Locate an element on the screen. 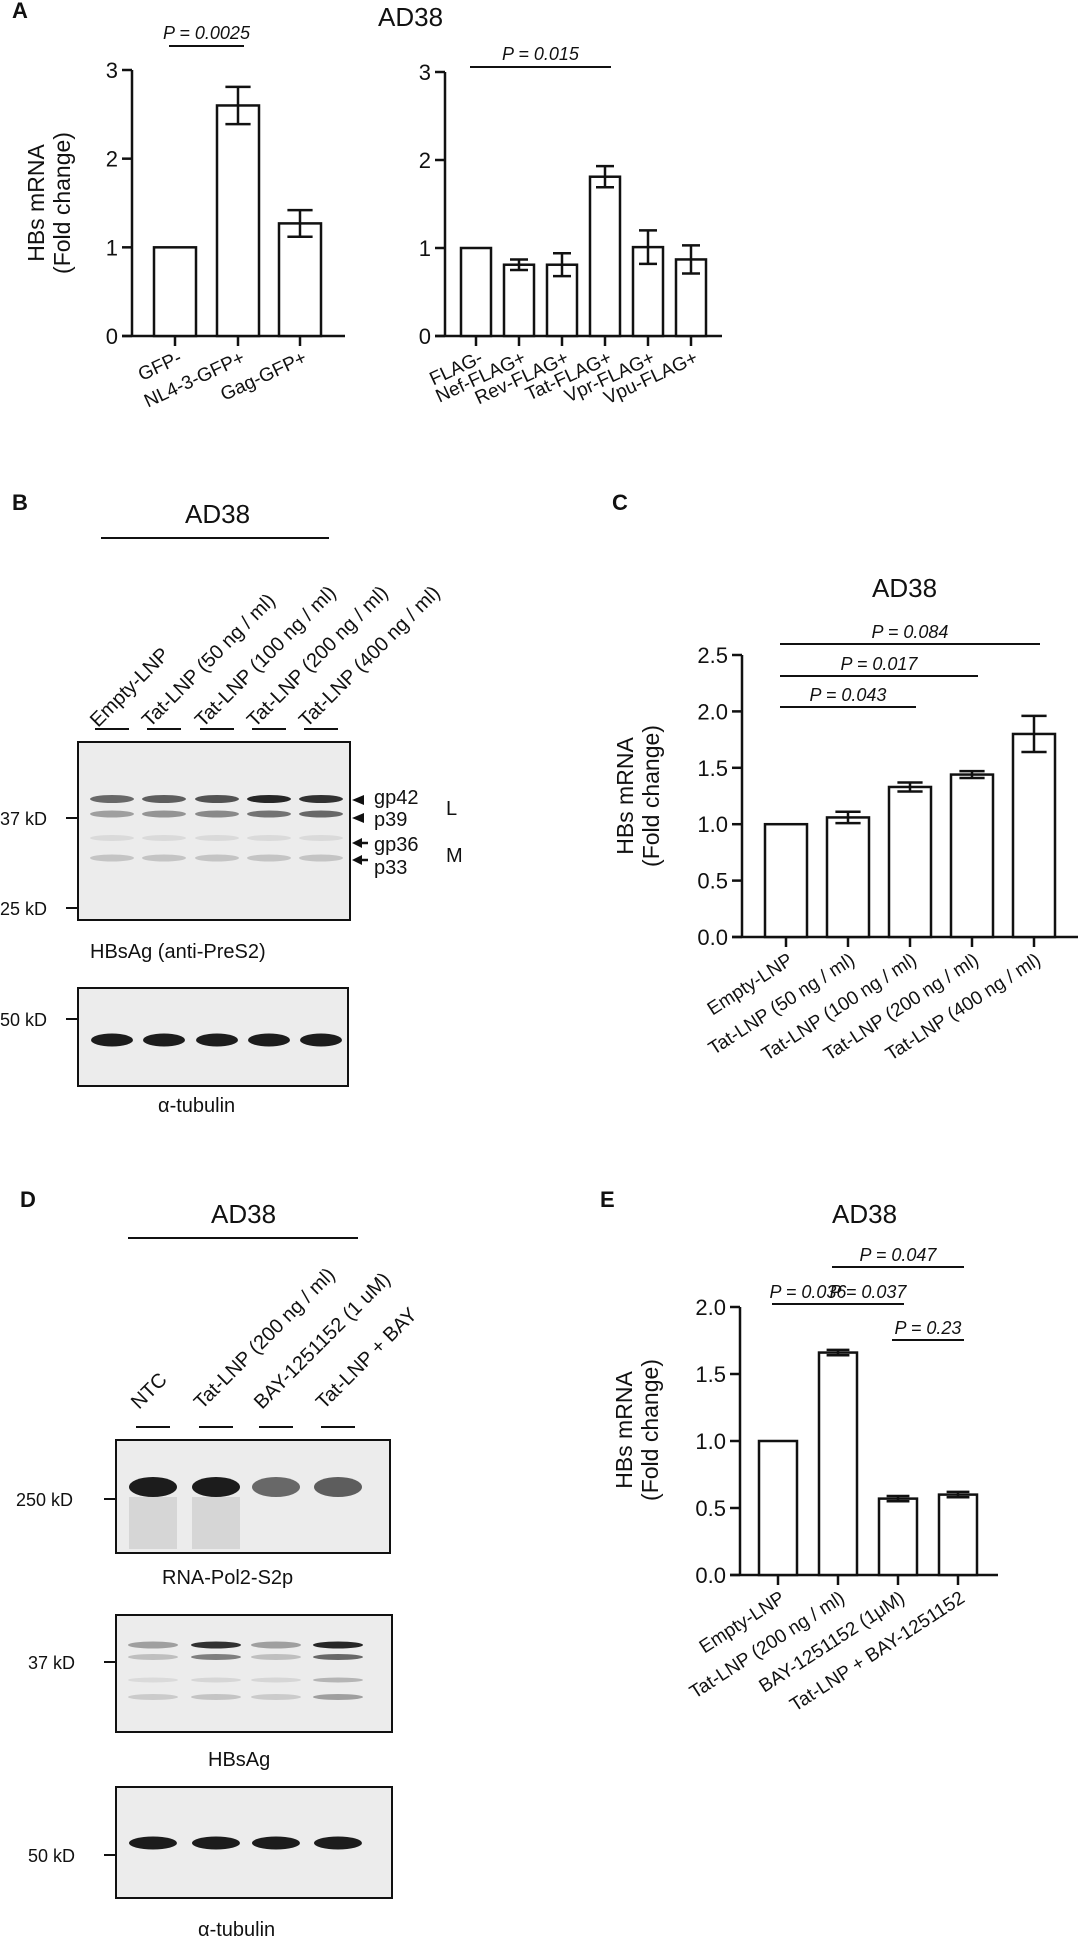 The width and height of the screenshot is (1080, 1936). blot-d-hbsag-membrane is located at coordinates (254, 1673).